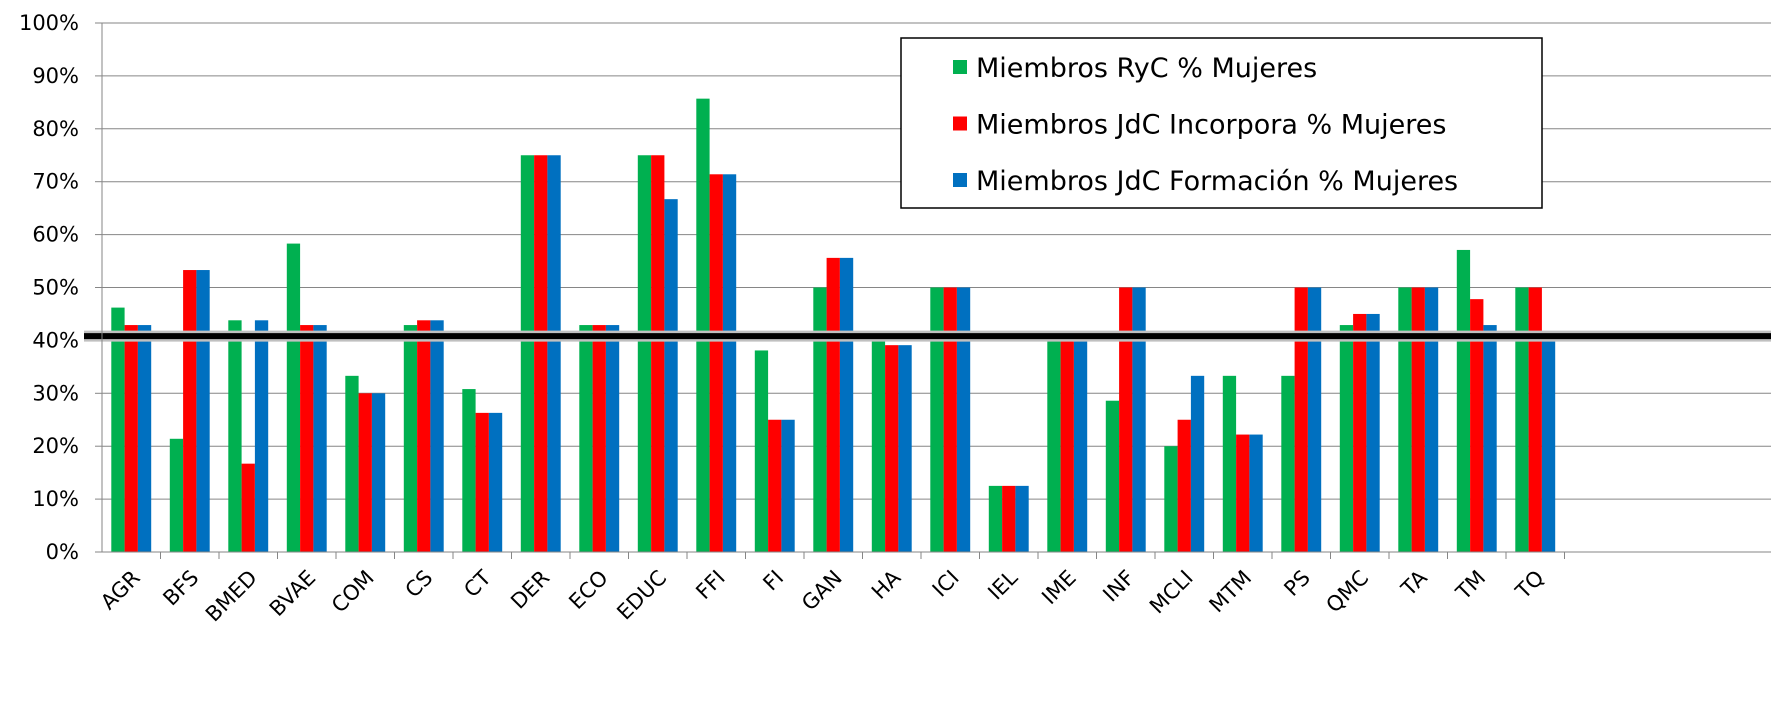 This screenshot has height=711, width=1771. I want to click on y-tick-label: 60%, so click(55, 235).